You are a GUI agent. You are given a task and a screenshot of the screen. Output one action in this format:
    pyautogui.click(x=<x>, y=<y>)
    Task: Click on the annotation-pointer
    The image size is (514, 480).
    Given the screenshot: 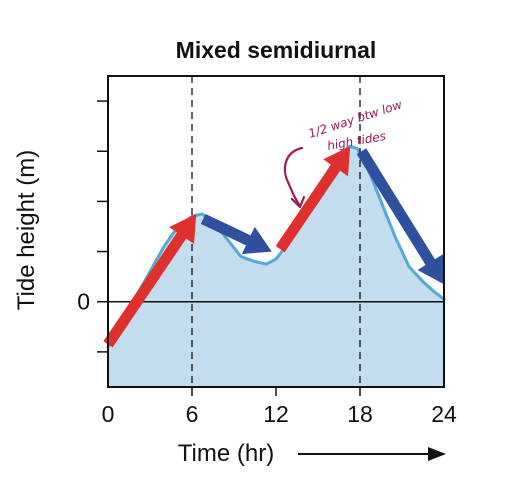 What is the action you would take?
    pyautogui.click(x=293, y=177)
    